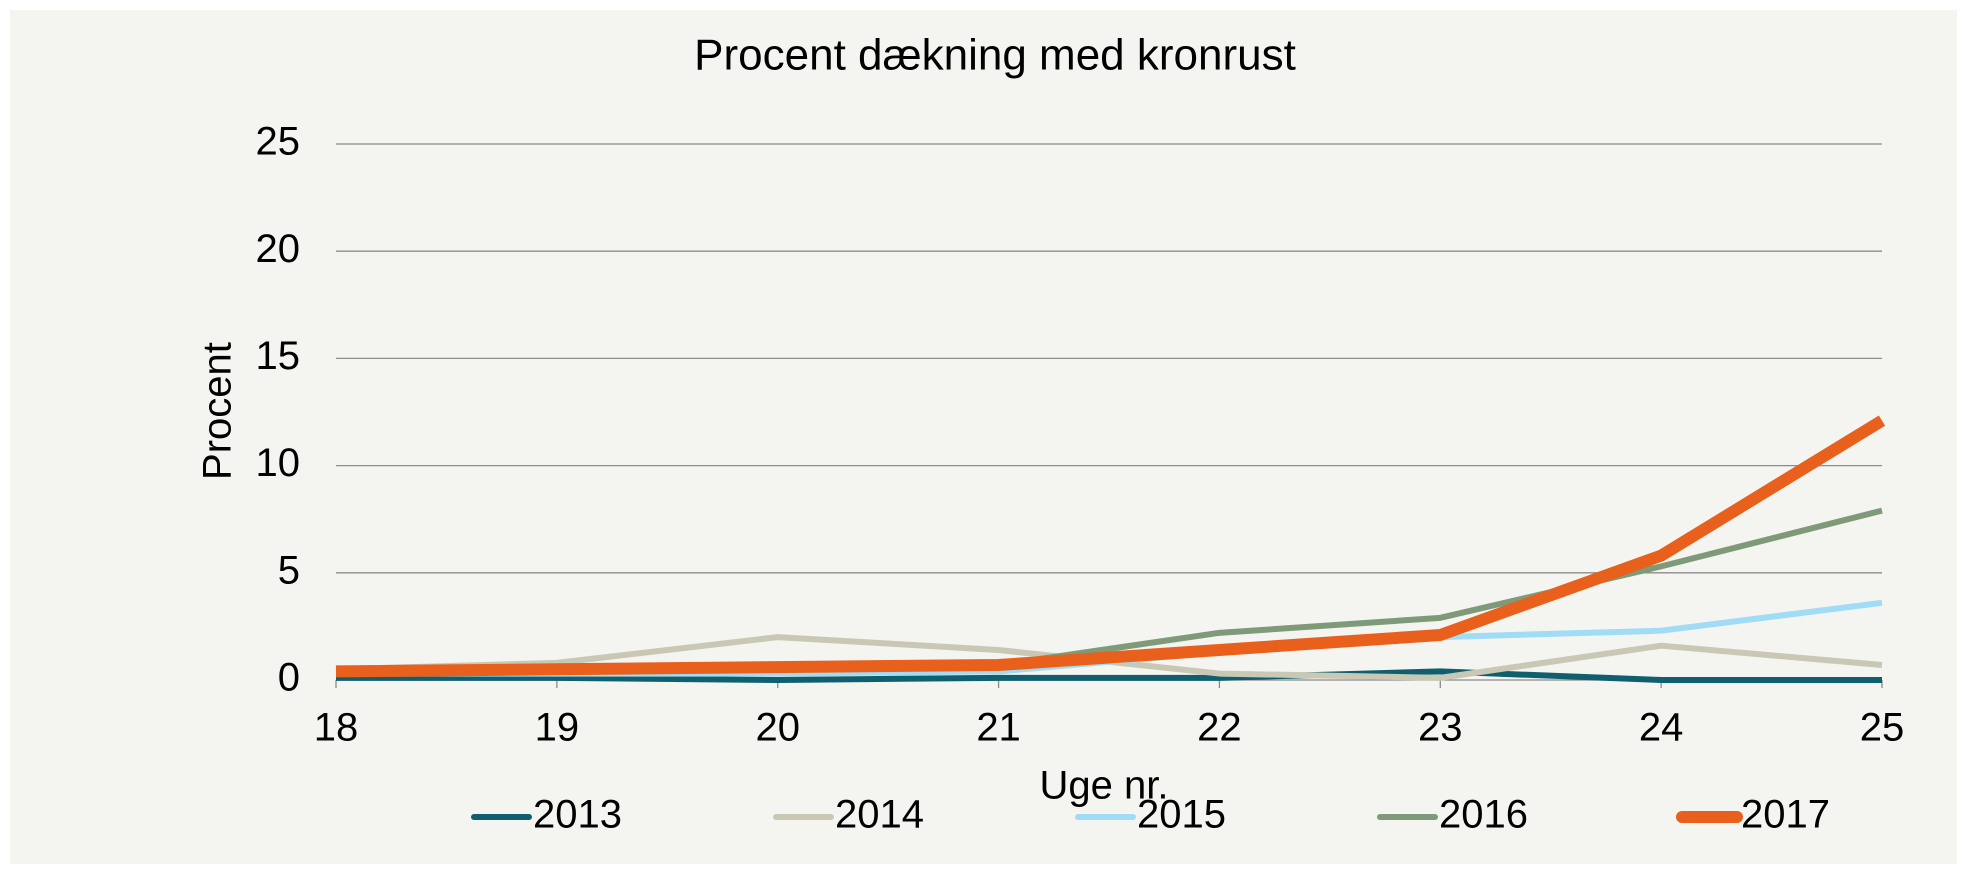 The height and width of the screenshot is (874, 1967). What do you see at coordinates (879, 815) in the screenshot?
I see `legend-label: 2014` at bounding box center [879, 815].